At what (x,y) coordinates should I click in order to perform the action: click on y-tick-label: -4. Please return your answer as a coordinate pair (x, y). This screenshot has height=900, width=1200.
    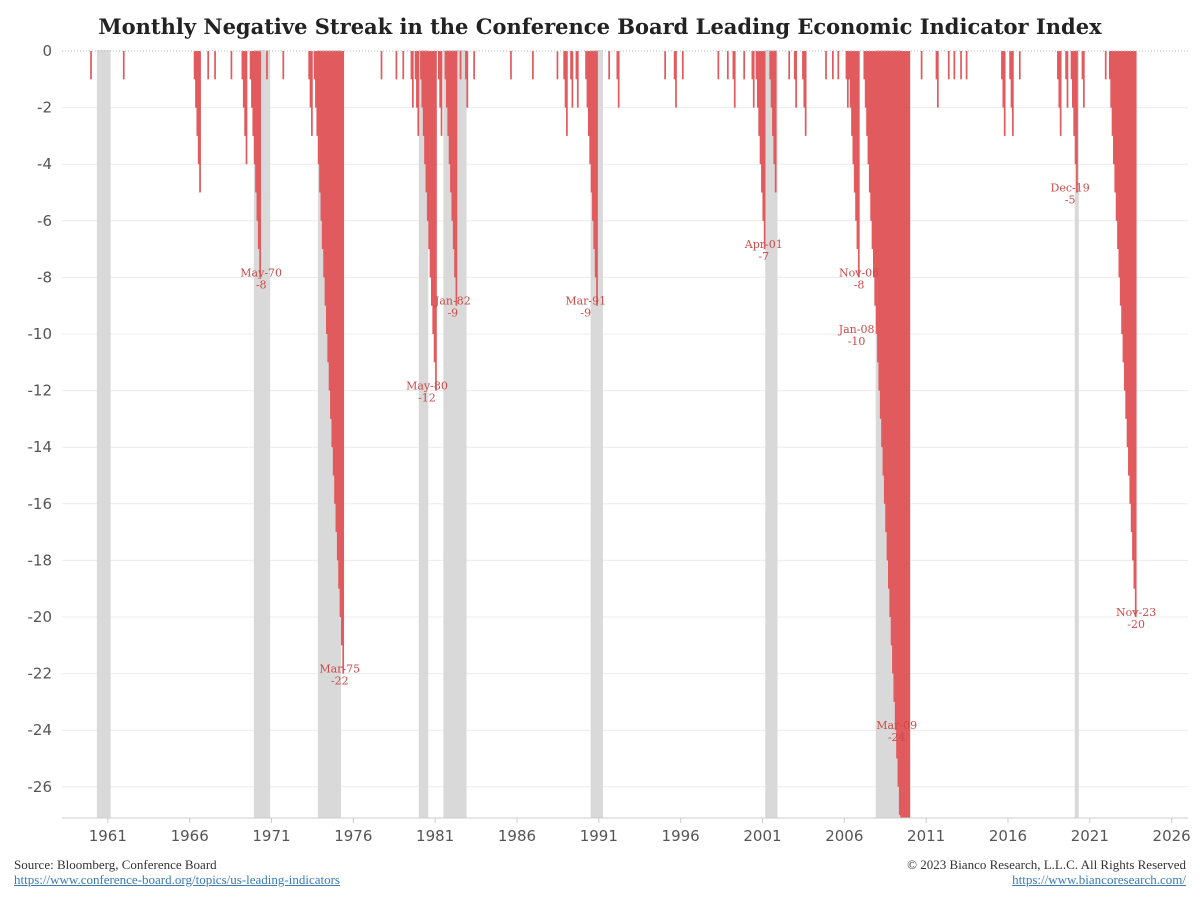
    Looking at the image, I should click on (44, 164).